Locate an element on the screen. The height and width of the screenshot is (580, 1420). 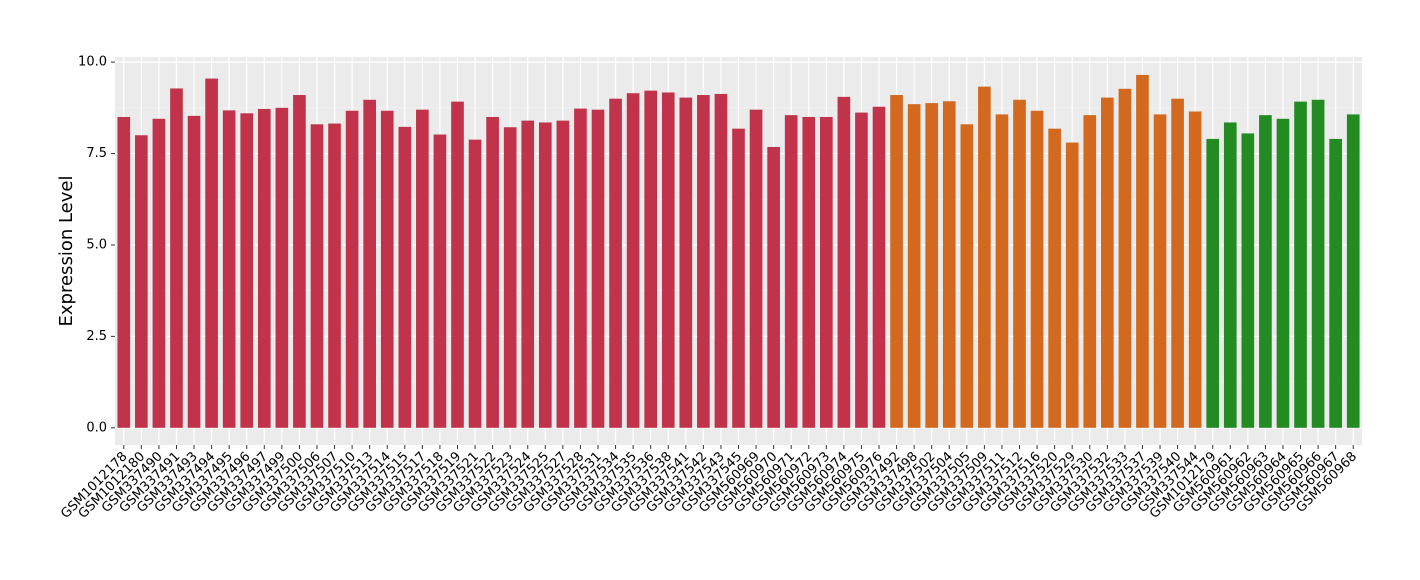
y-tick-label: 0.0 is located at coordinates (96, 427).